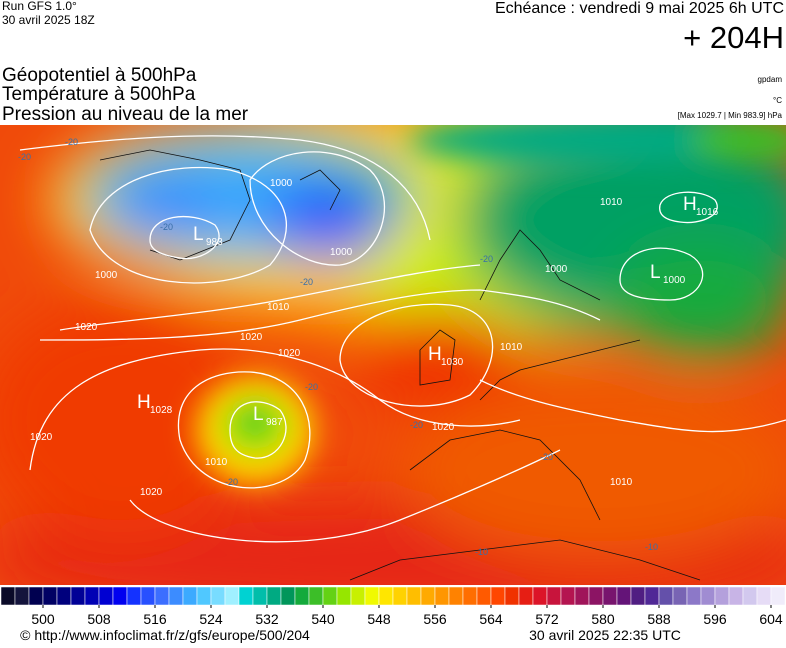 This screenshot has width=786, height=648. Describe the element at coordinates (491, 619) in the screenshot. I see `colorbar-label: 564` at that location.